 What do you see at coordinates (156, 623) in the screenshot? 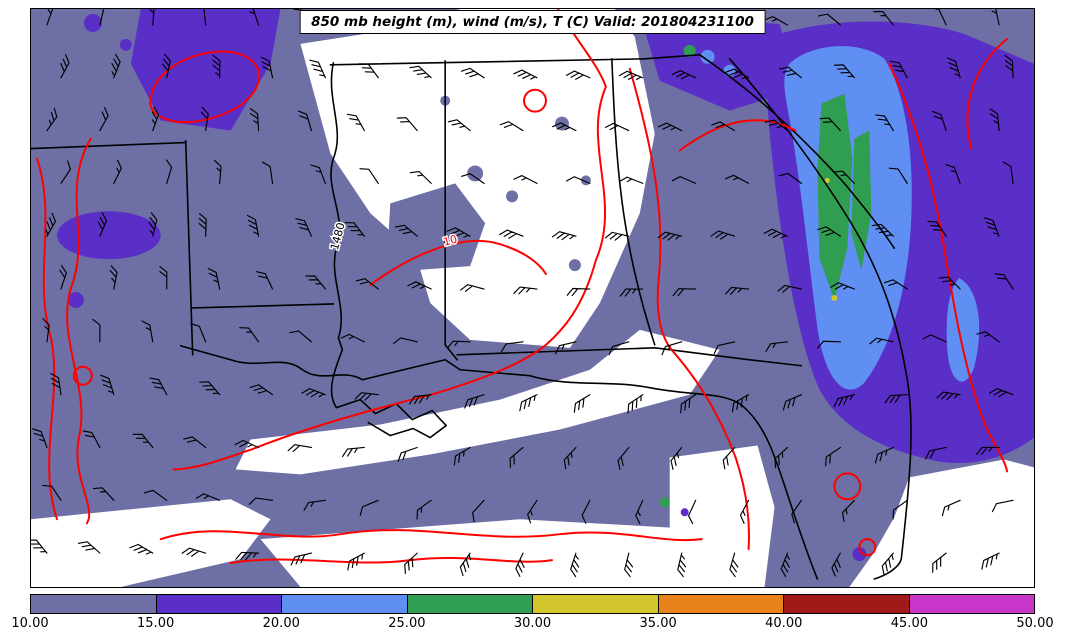
I see `colorbar-tick-label: 15.00` at bounding box center [156, 623].